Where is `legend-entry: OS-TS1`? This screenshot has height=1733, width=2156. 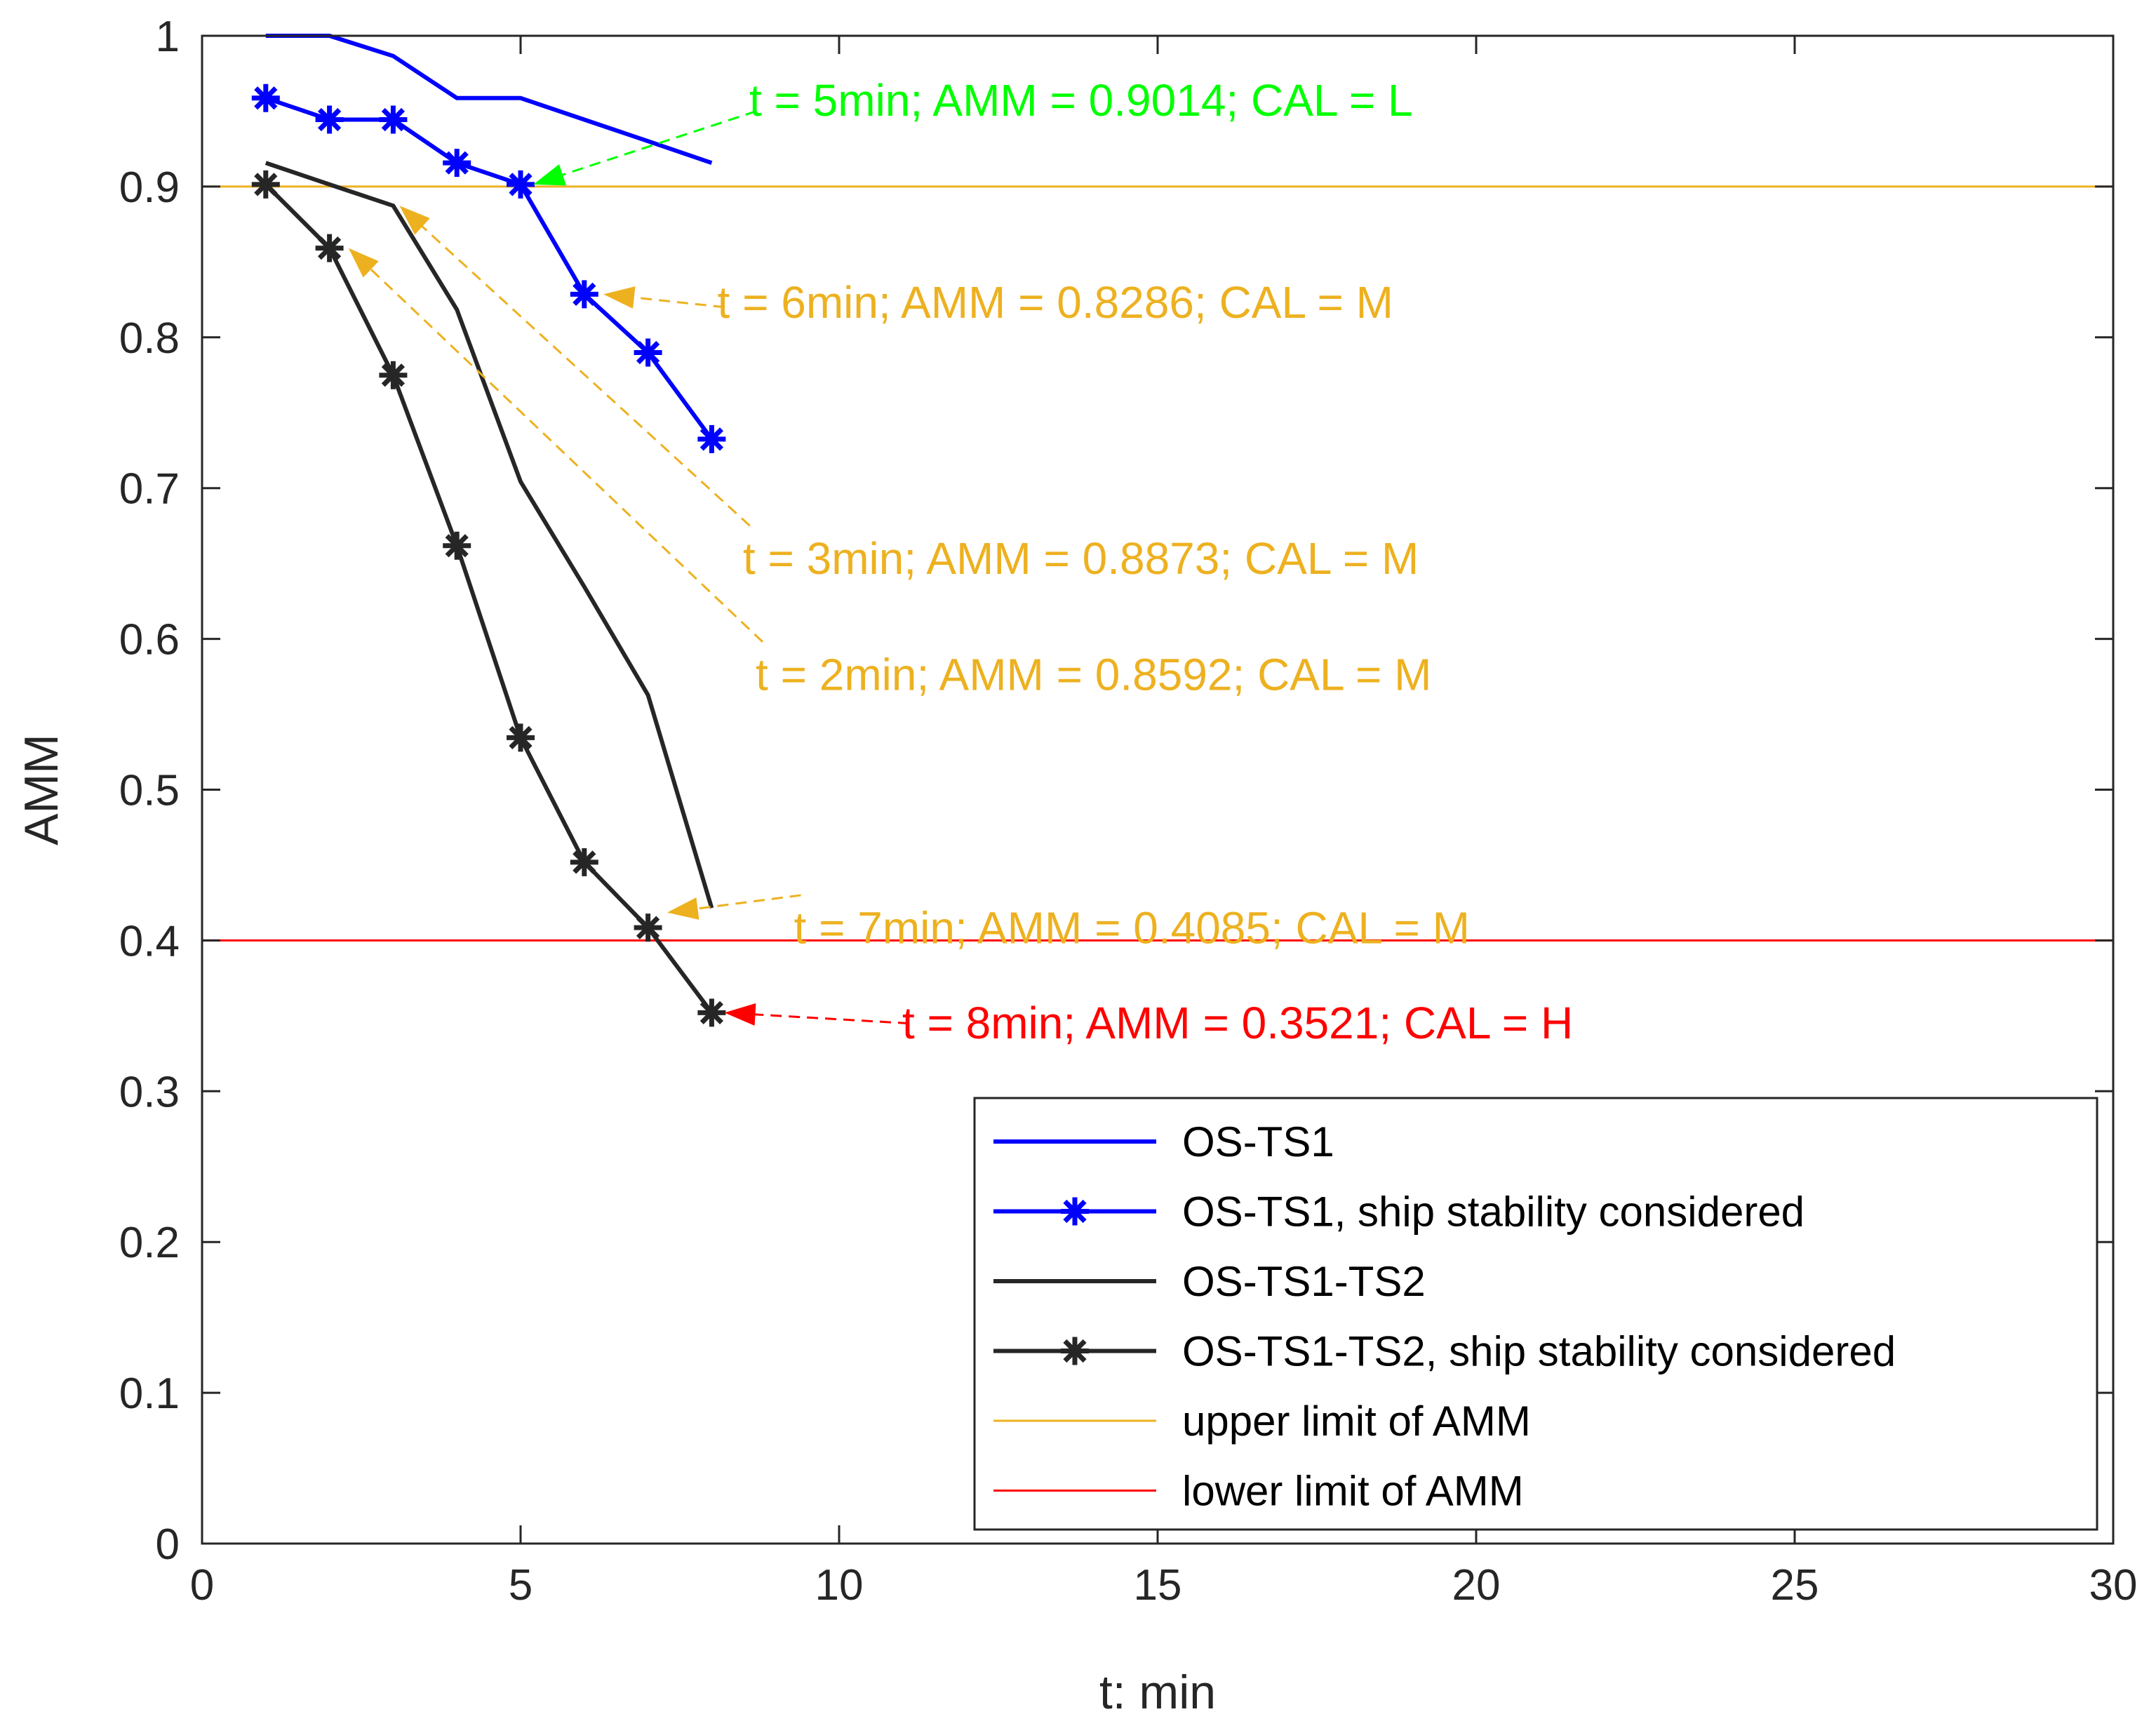 legend-entry: OS-TS1 is located at coordinates (1163, 1141).